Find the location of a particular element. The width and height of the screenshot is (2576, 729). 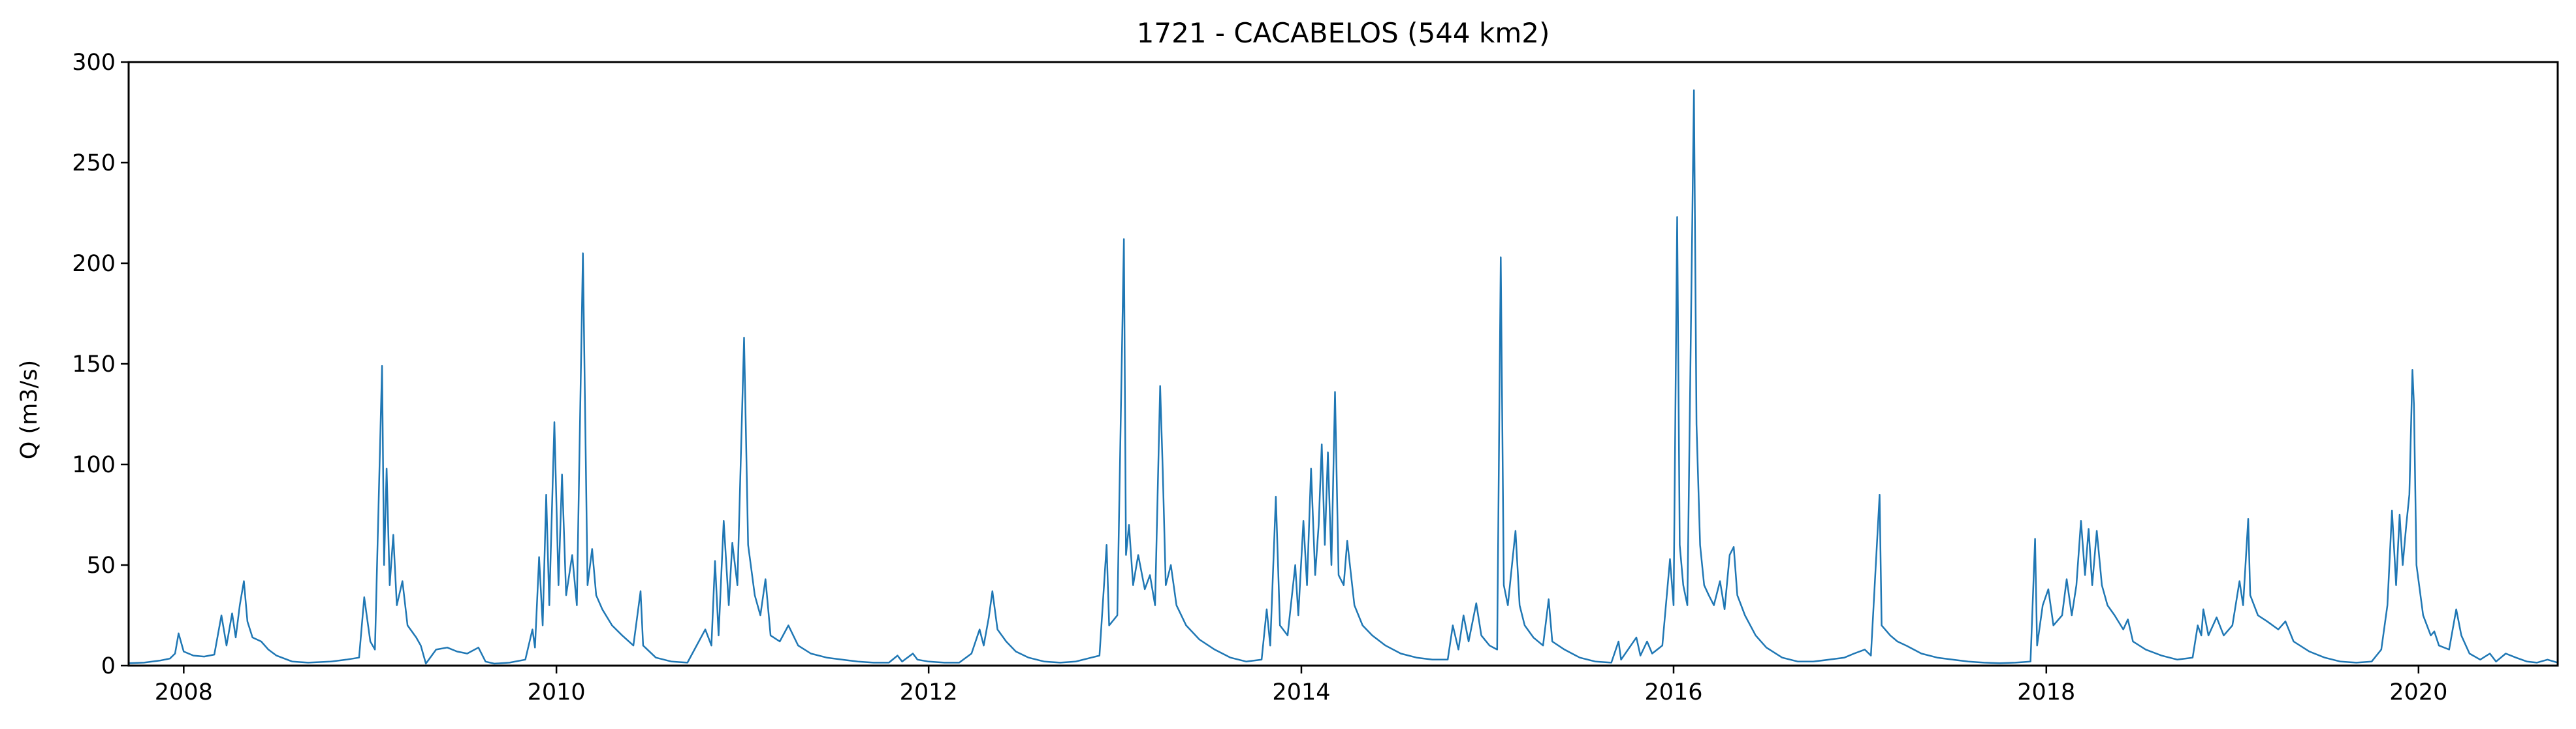

x-tick-label: 2010 is located at coordinates (557, 692).